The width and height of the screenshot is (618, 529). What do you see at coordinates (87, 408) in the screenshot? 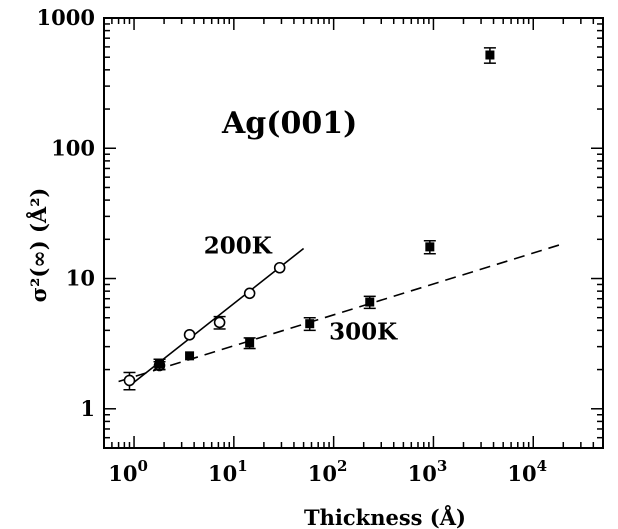
I see `y-tick-label: 1` at bounding box center [87, 408].